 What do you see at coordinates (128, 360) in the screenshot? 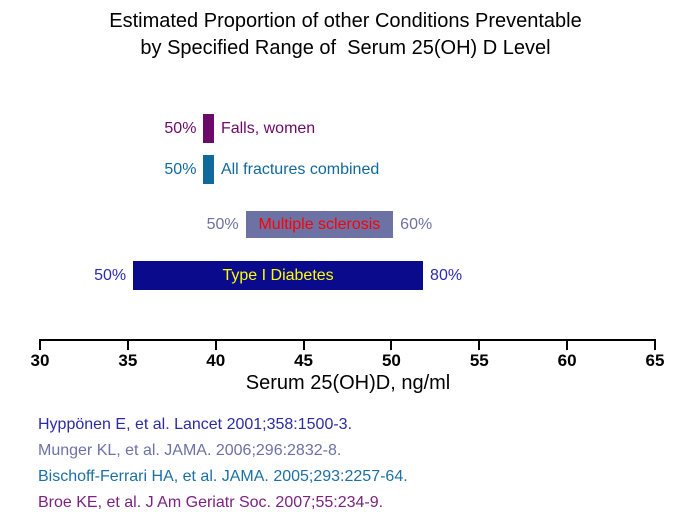
I see `x-axis-tick-label: 35` at bounding box center [128, 360].